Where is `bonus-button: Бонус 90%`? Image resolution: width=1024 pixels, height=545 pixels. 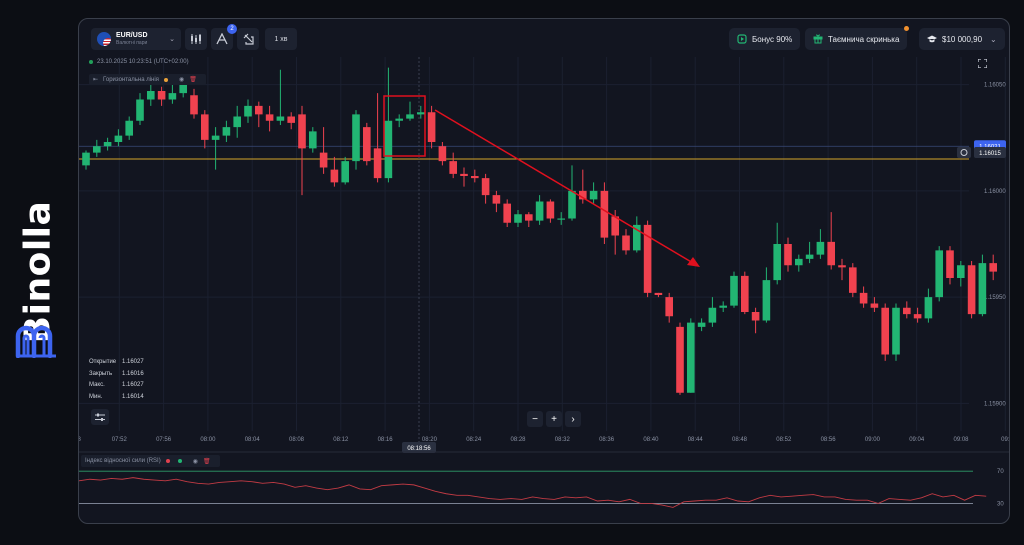
bonus-button: Бонус 90% is located at coordinates (765, 39).